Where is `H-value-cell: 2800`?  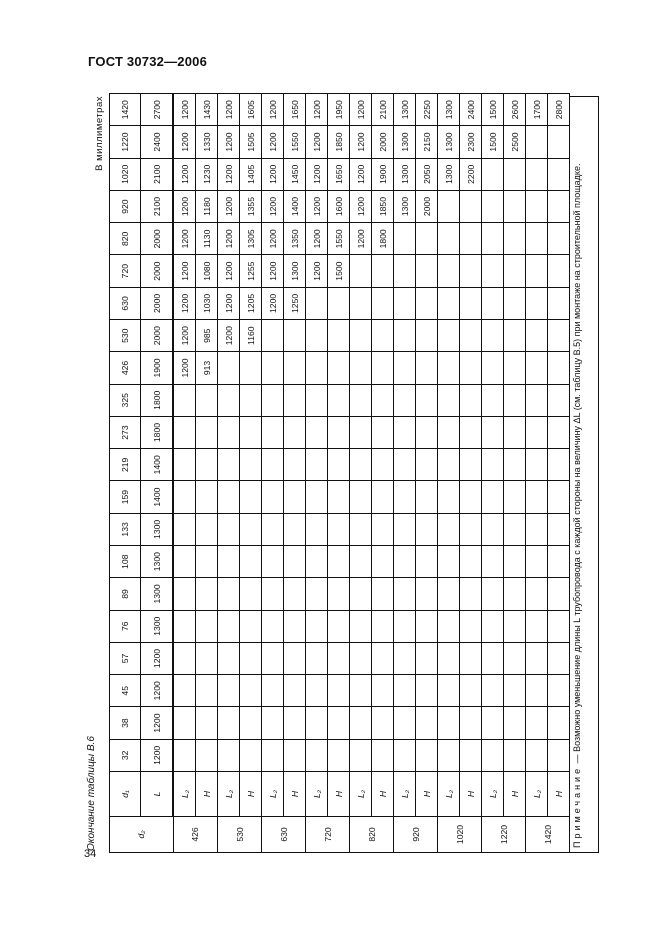
H-value-cell: 2800 is located at coordinates (558, 109).